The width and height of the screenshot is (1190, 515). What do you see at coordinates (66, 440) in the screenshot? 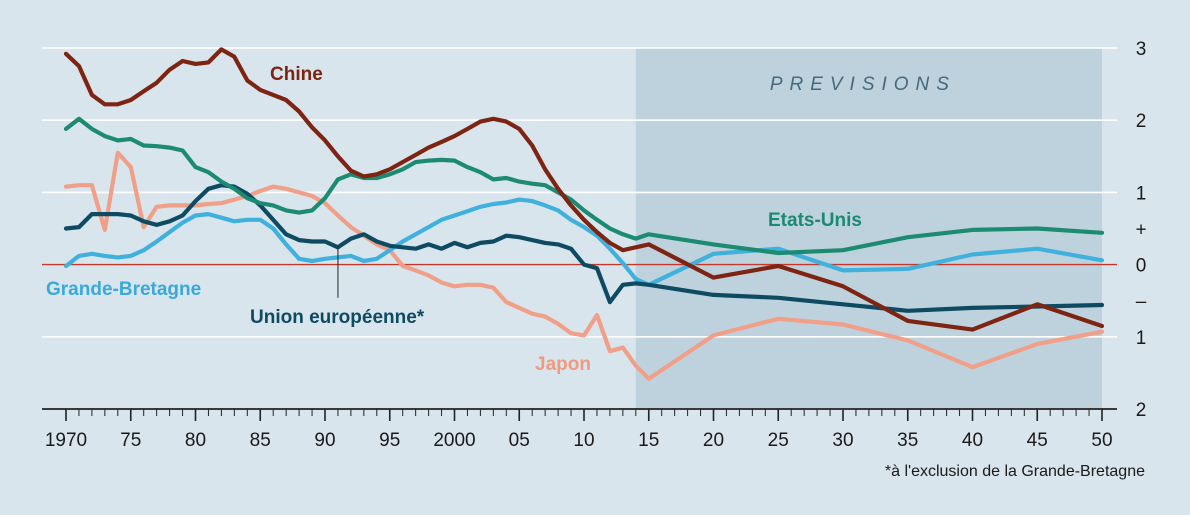
I see `x-tick-label: 1970` at bounding box center [66, 440].